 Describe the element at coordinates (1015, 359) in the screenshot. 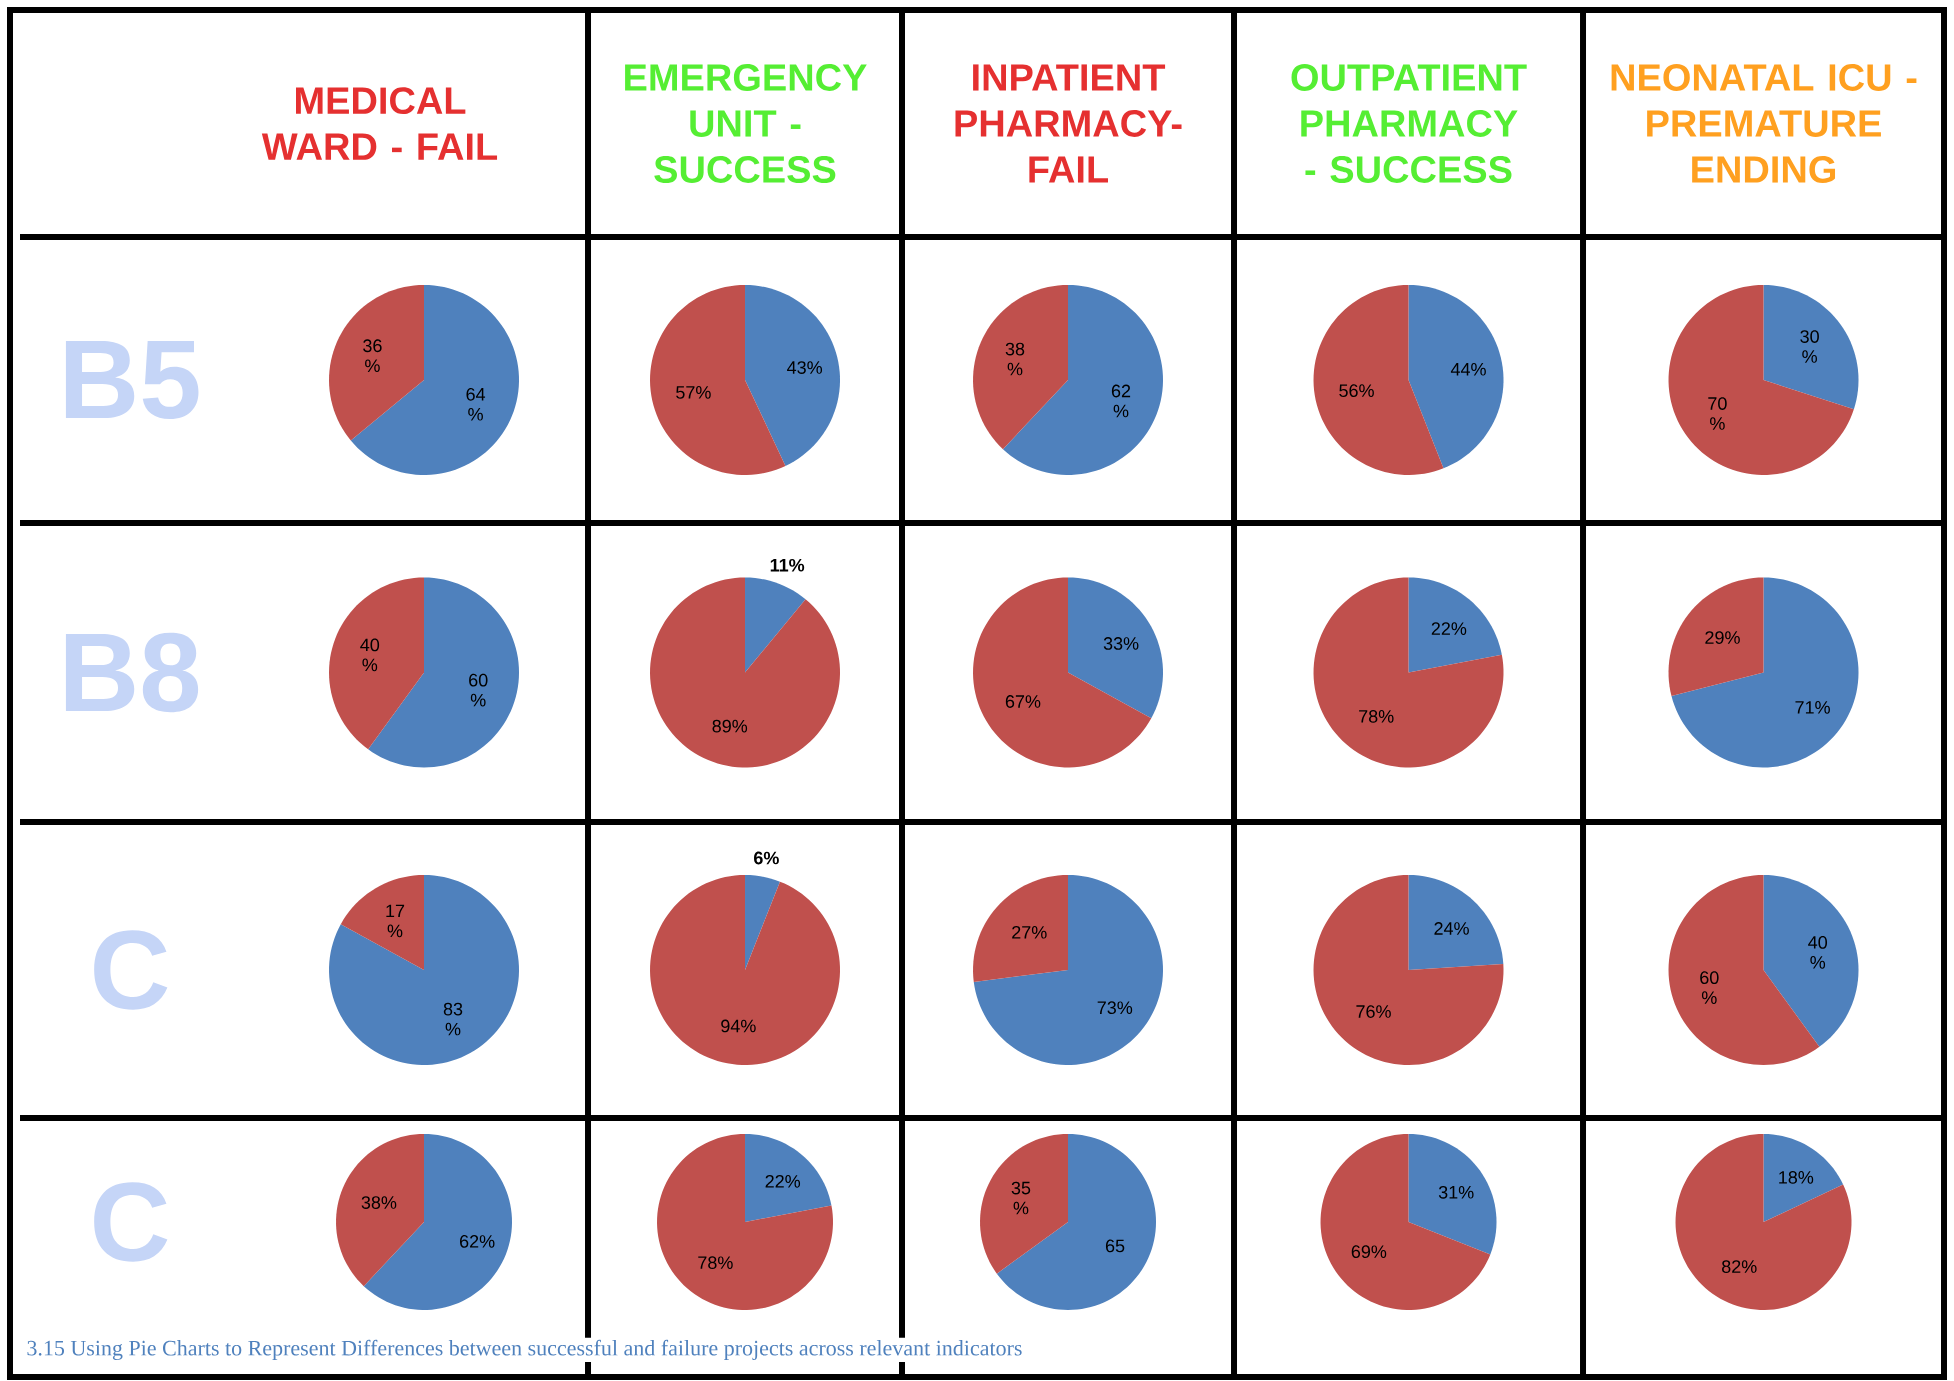

I see `data-label: 38 %` at that location.